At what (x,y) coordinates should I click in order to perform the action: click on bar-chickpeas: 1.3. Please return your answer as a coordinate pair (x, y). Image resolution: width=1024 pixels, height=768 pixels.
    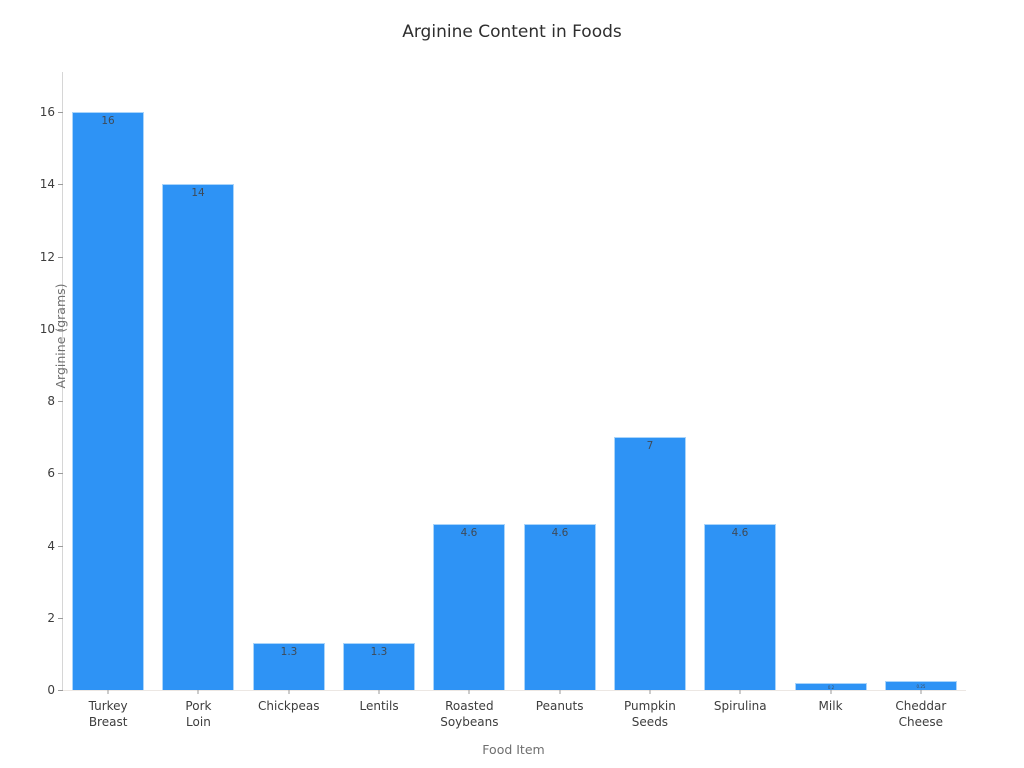
    Looking at the image, I should click on (289, 666).